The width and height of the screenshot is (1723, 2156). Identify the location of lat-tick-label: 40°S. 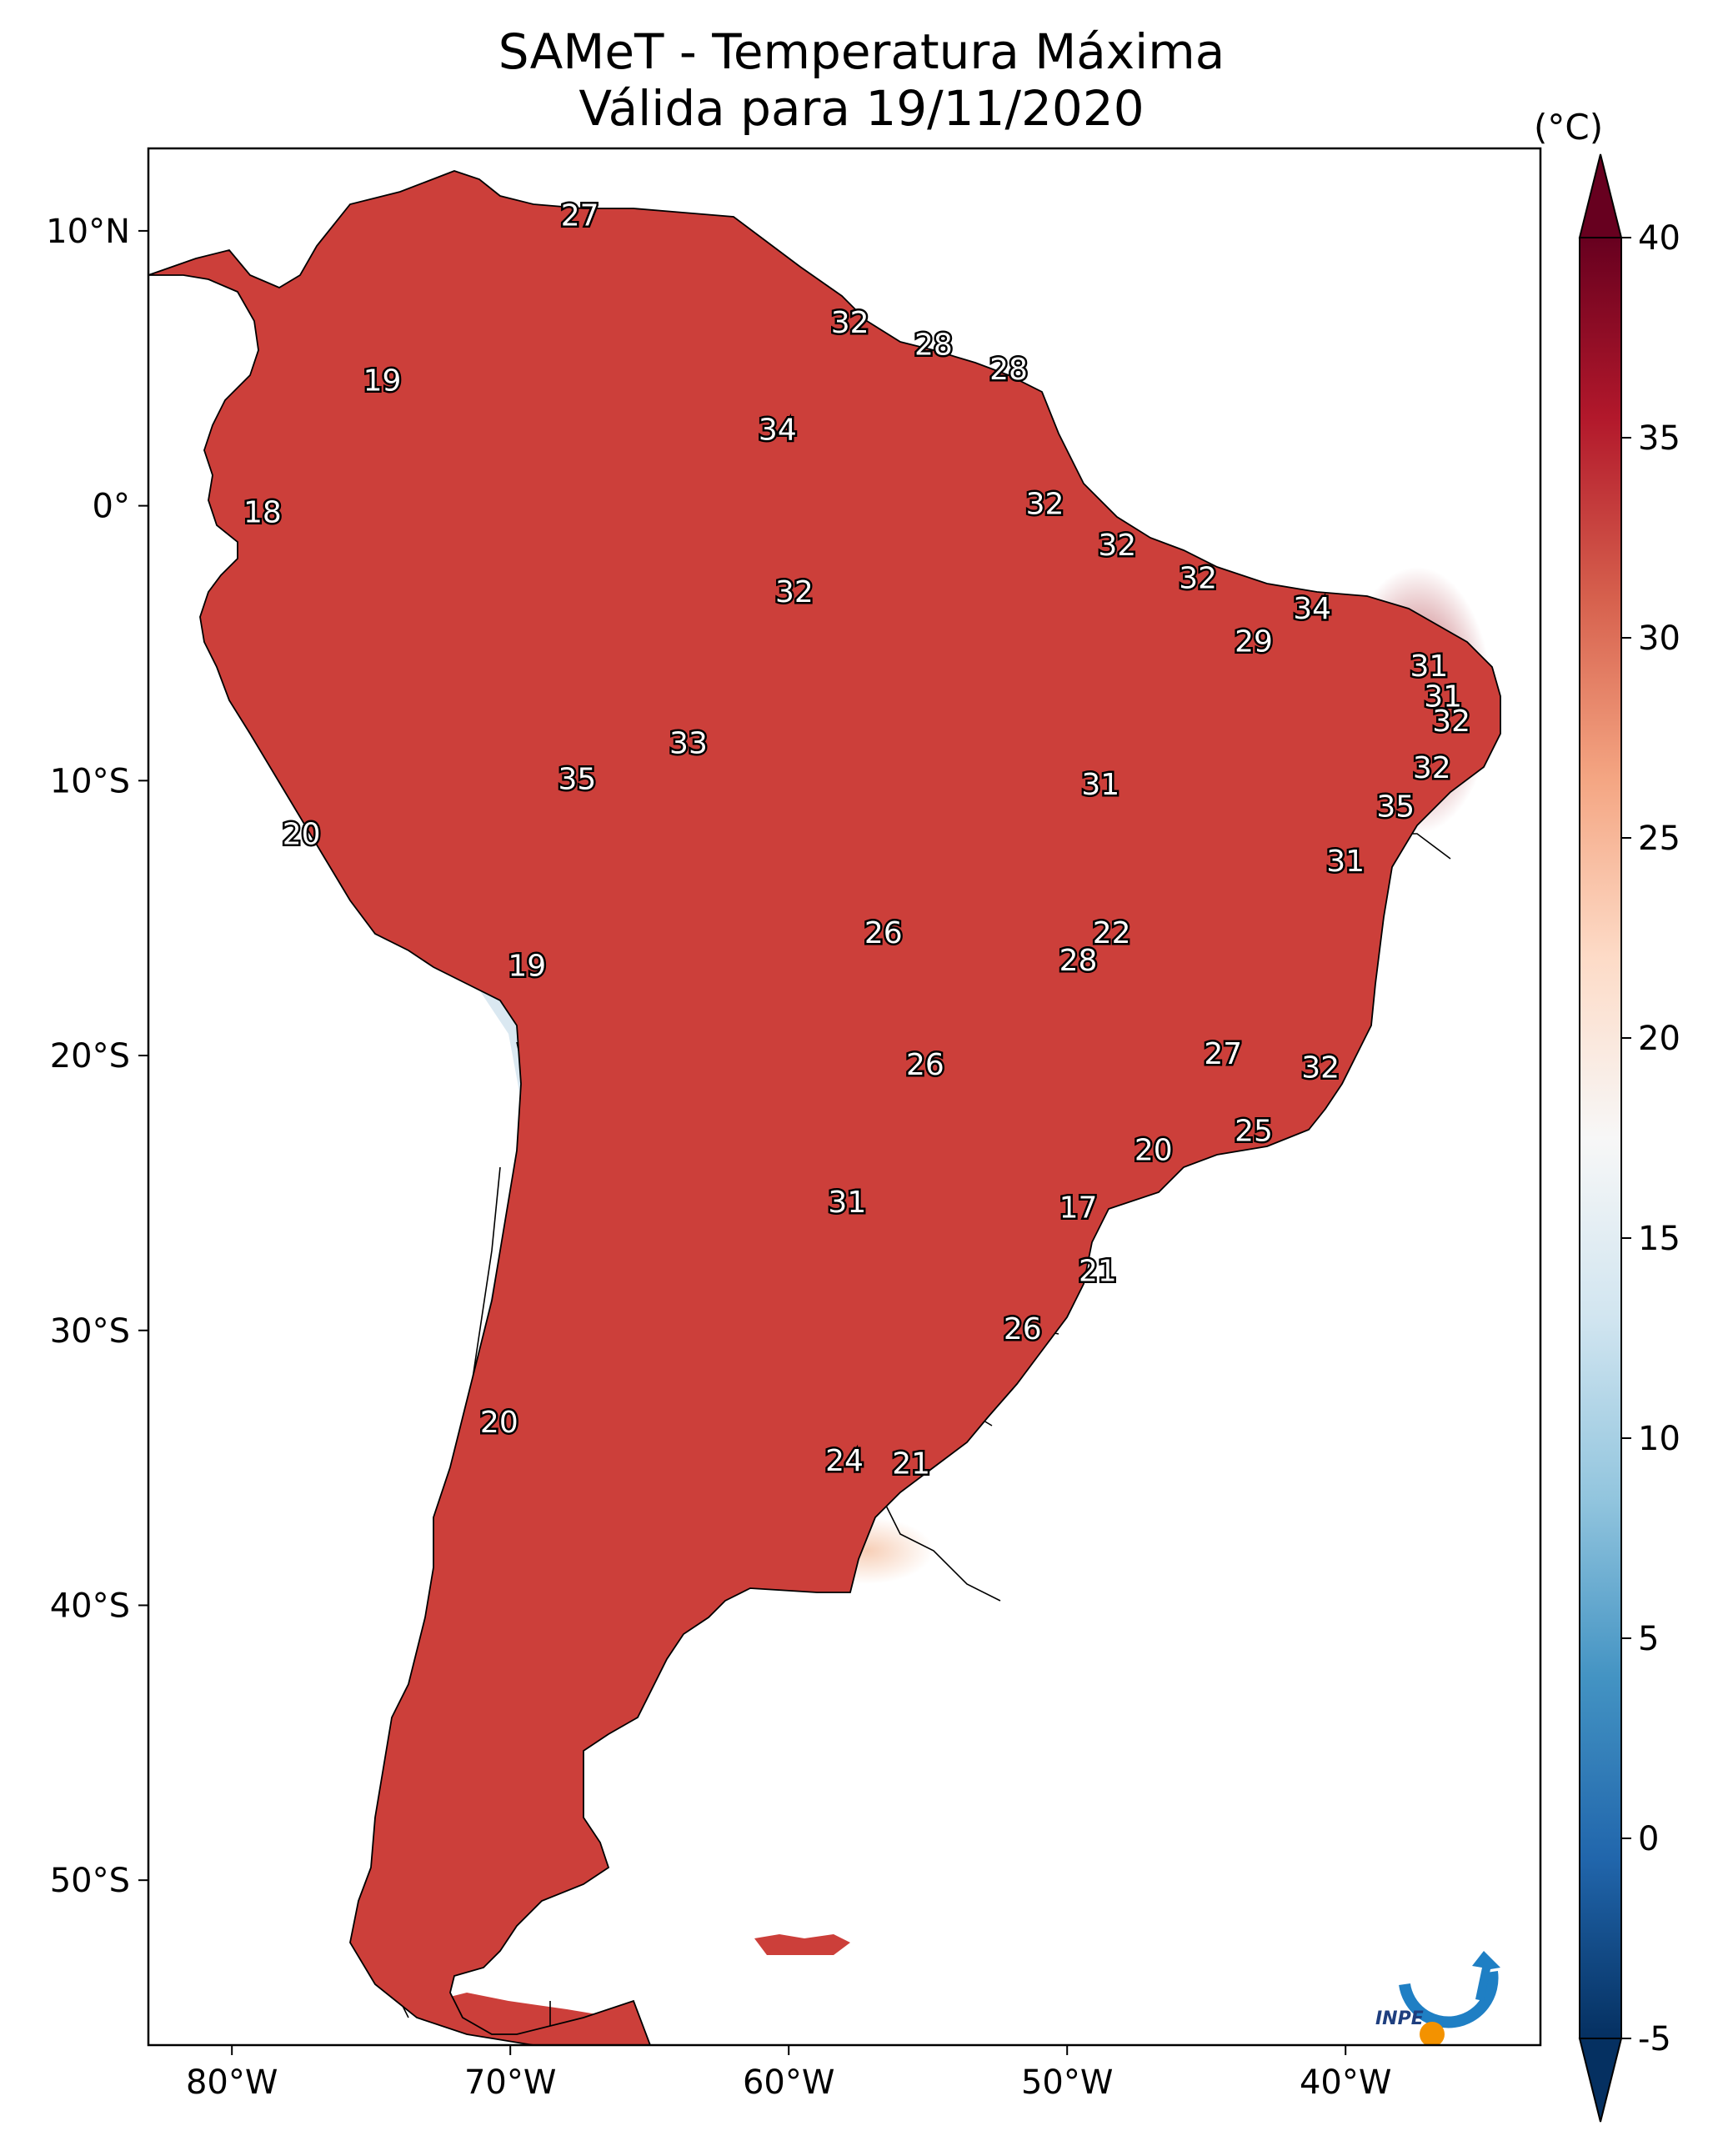
(90, 1606).